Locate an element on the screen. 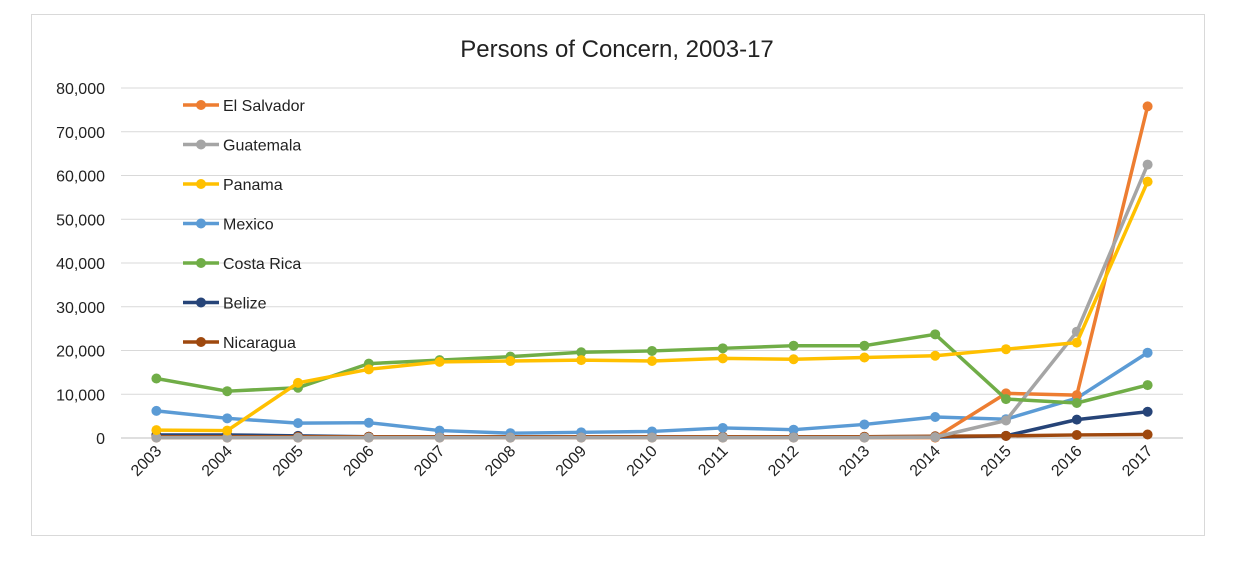 This screenshot has width=1241, height=566. y-tick-label: 40,000 is located at coordinates (80, 264).